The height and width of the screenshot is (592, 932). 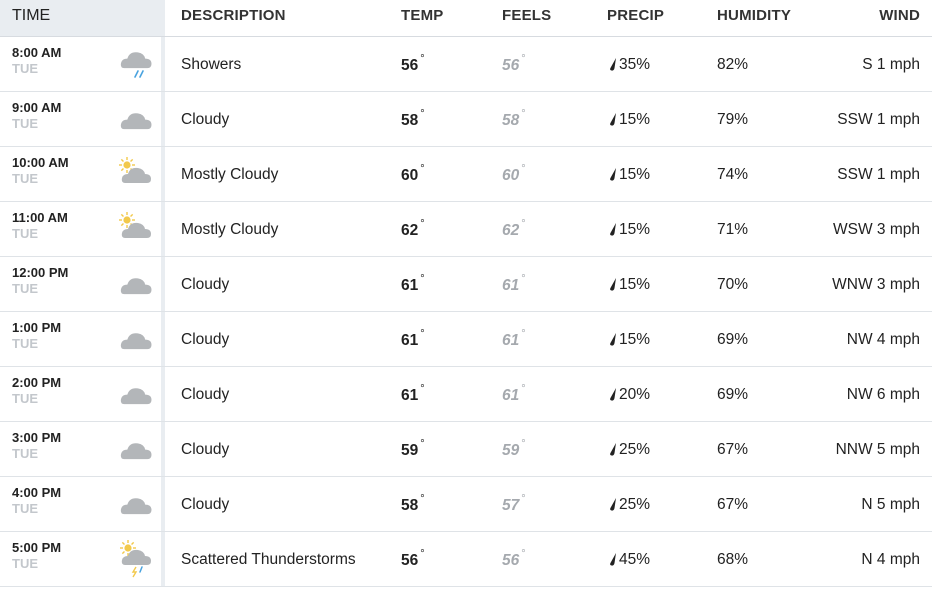 I want to click on humidity-value: 68%, so click(x=733, y=559).